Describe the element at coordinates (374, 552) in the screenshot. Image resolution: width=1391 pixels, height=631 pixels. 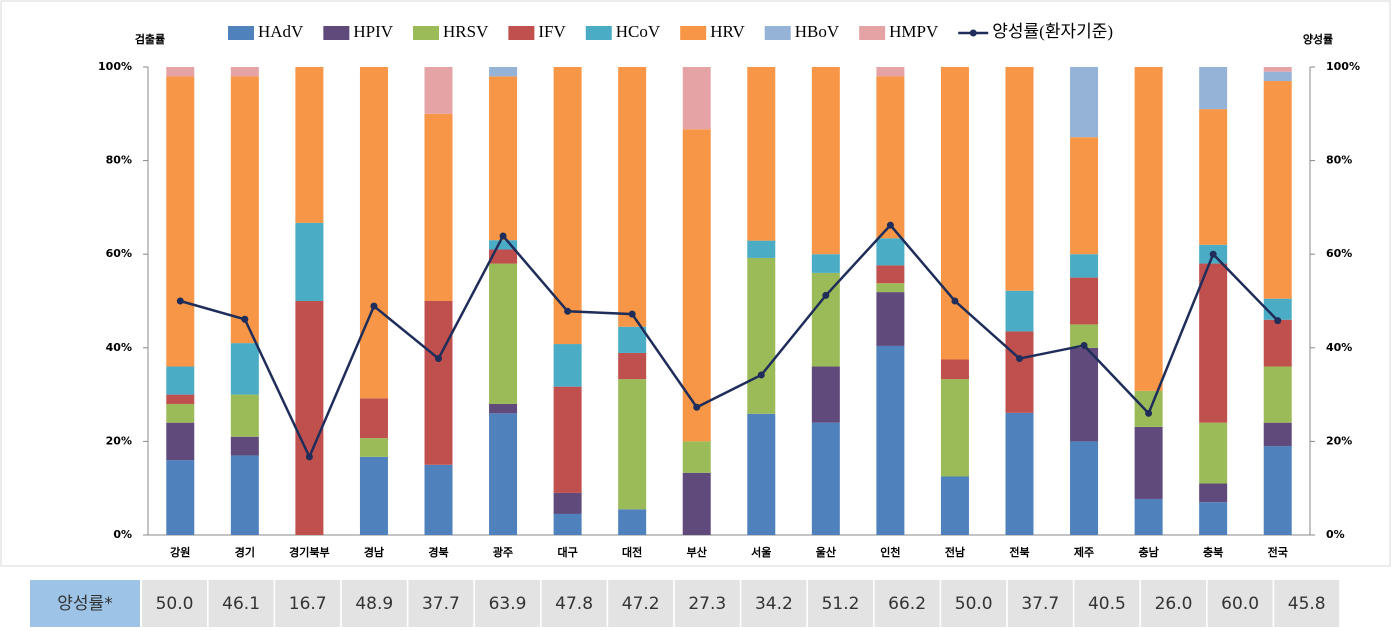
I see `x-tick-label: 경남` at that location.